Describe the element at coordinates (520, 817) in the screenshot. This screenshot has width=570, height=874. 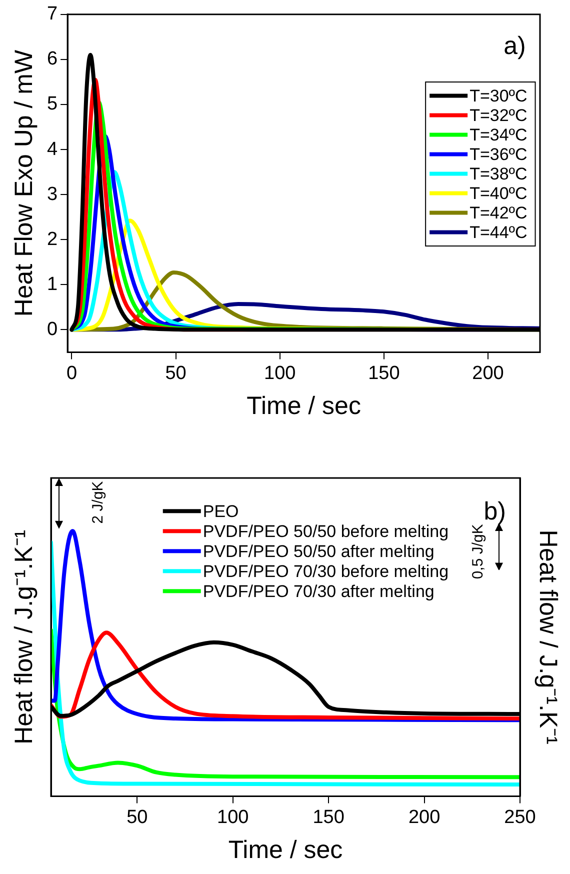
I see `x-tick-label: 250` at that location.